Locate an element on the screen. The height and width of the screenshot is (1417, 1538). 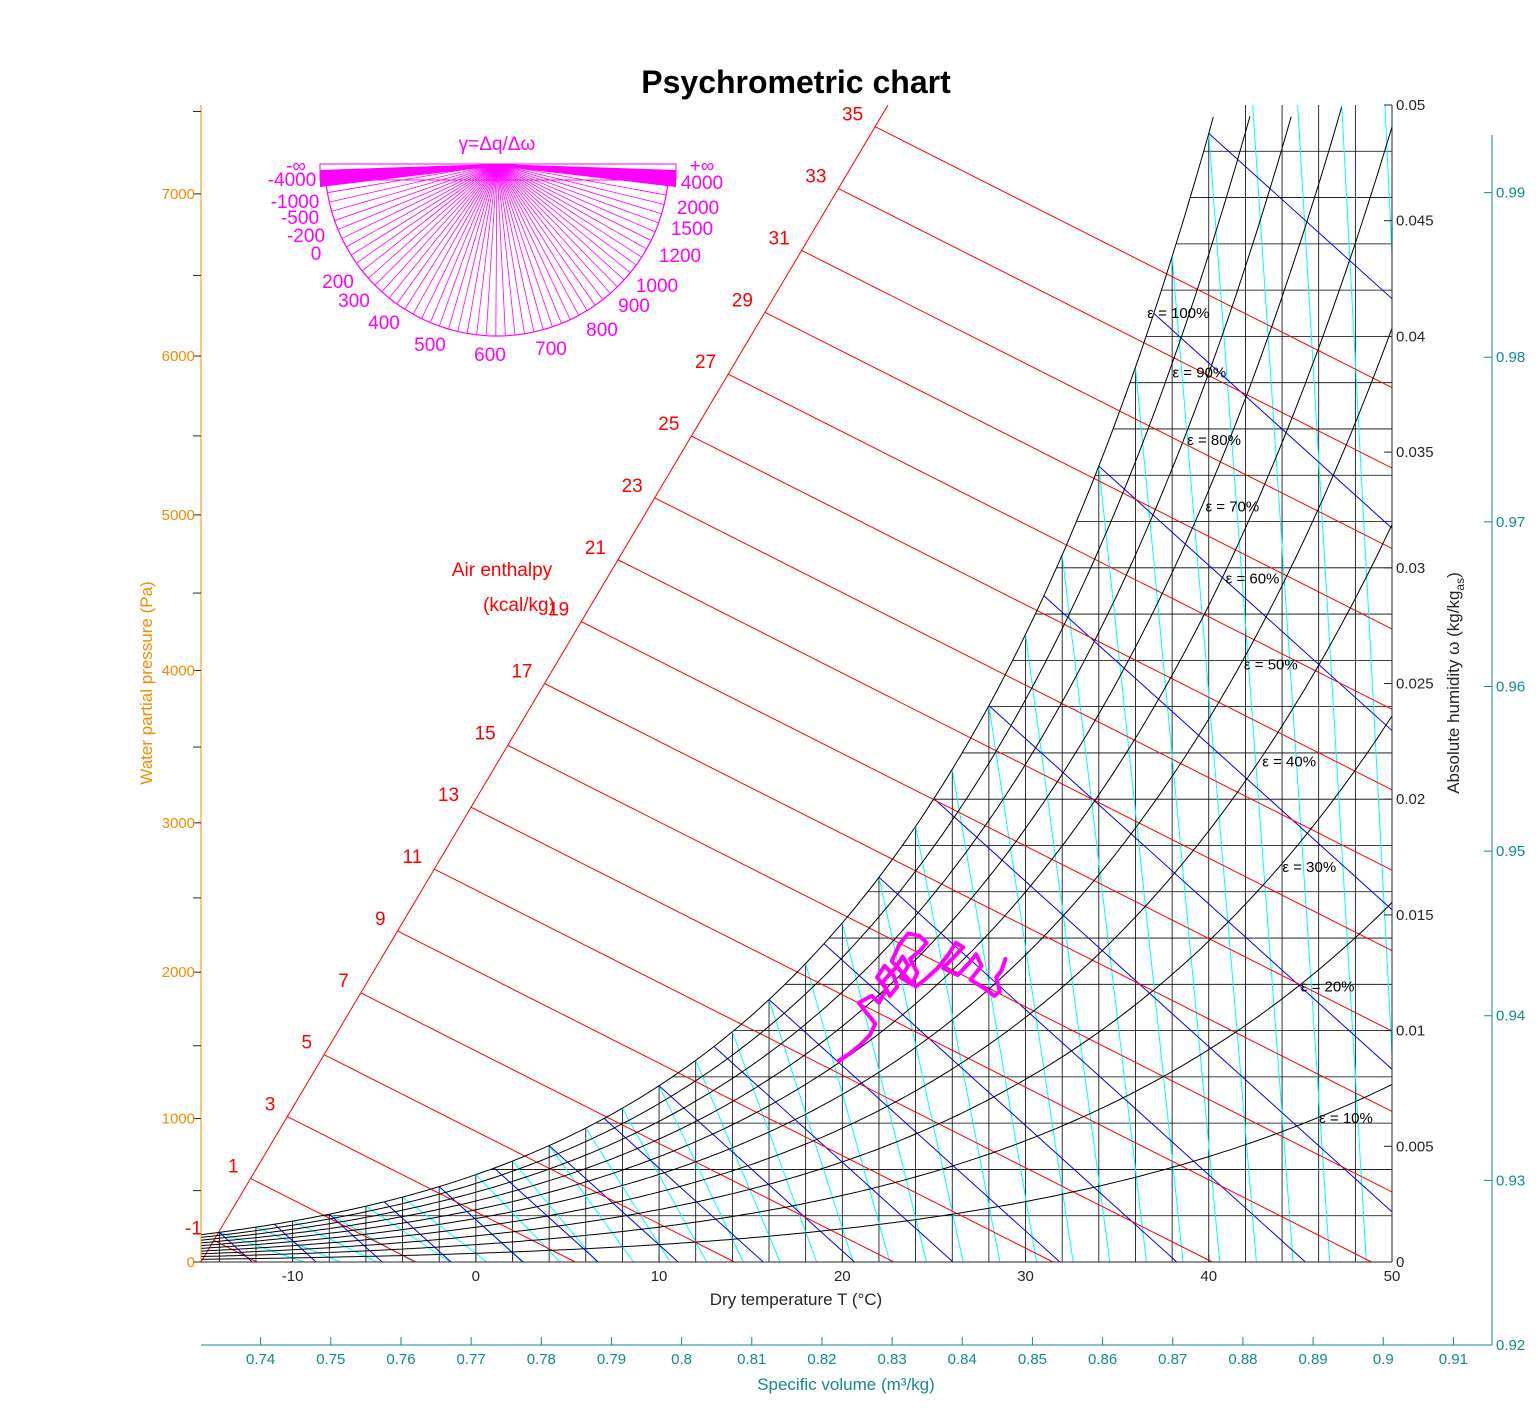
rh-label: ε = 50% is located at coordinates (1271, 665).